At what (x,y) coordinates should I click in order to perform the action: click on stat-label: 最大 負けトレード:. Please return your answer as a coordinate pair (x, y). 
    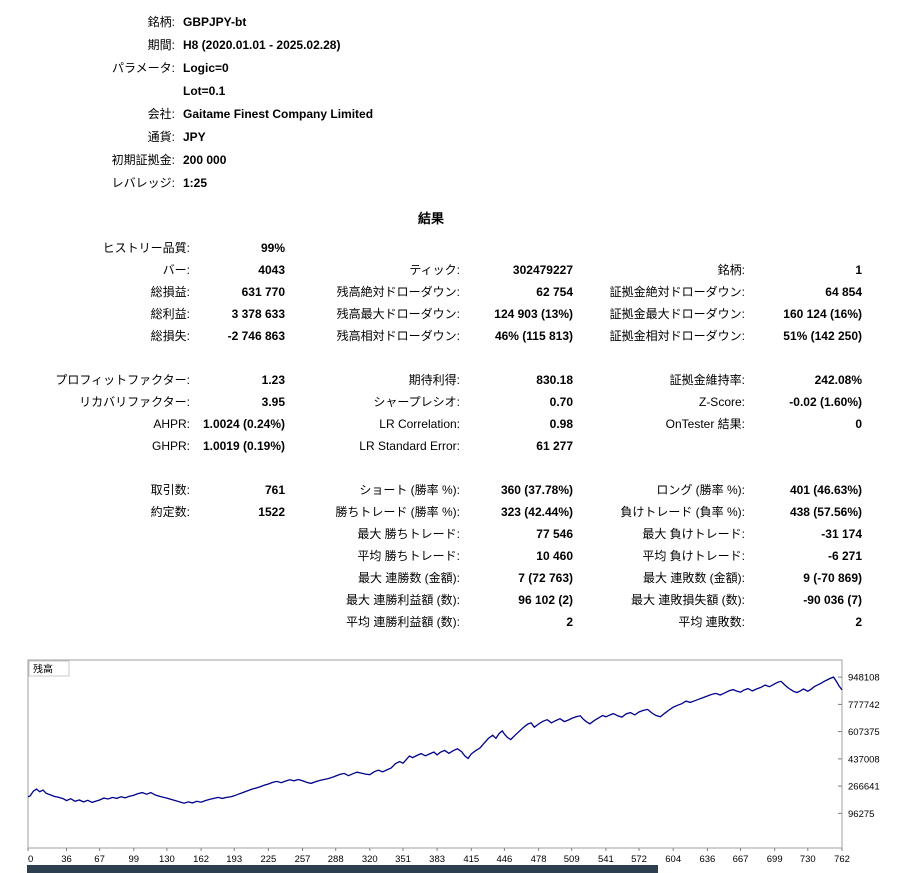
    Looking at the image, I should click on (693, 534).